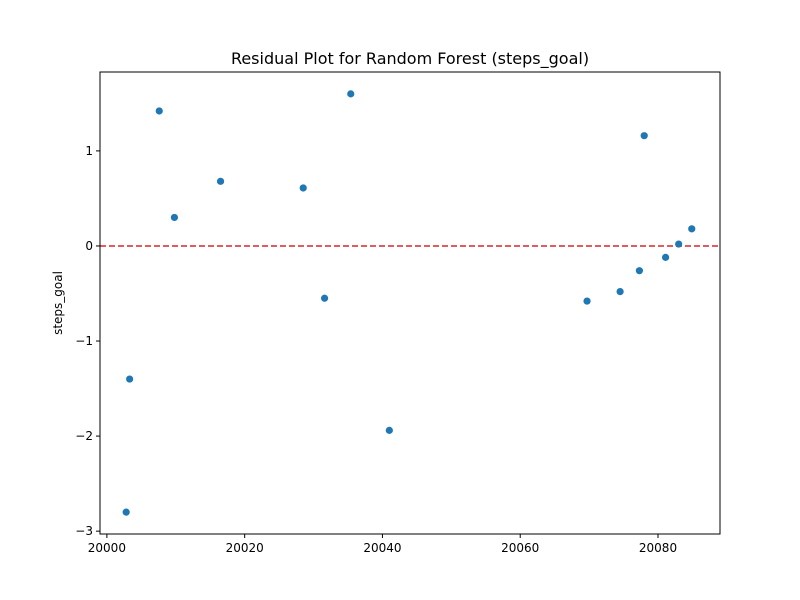 Image resolution: width=800 pixels, height=600 pixels. Describe the element at coordinates (520, 548) in the screenshot. I see `x-tick-label: 20060` at that location.